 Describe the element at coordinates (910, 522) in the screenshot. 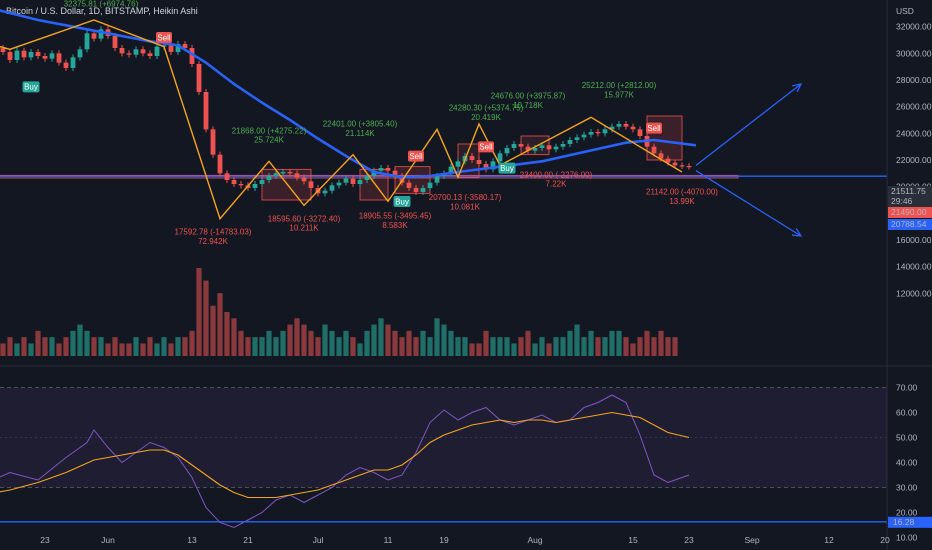

I see `rsi-hline-label` at that location.